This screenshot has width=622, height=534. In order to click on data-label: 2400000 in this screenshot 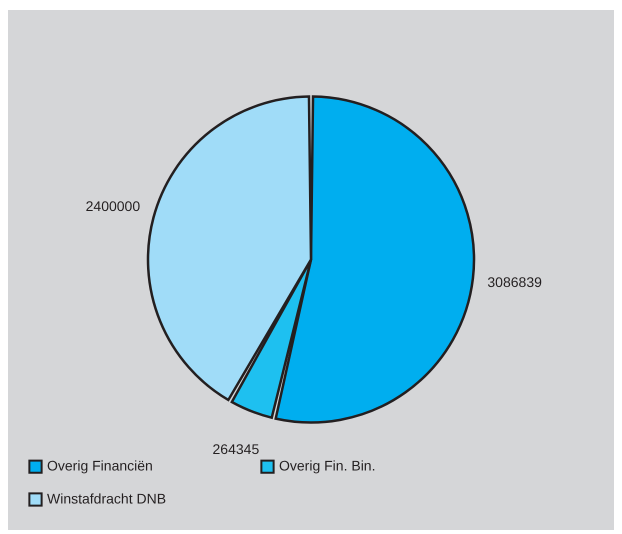, I will do `click(113, 206)`.